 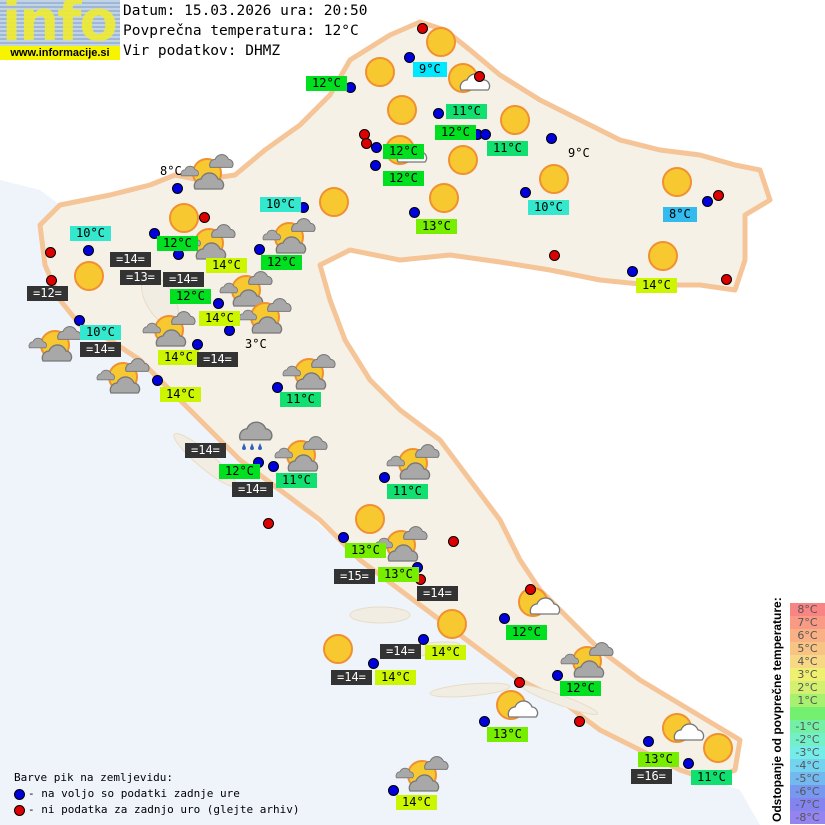 I want to click on scale-step: 3°C, so click(x=807, y=674).